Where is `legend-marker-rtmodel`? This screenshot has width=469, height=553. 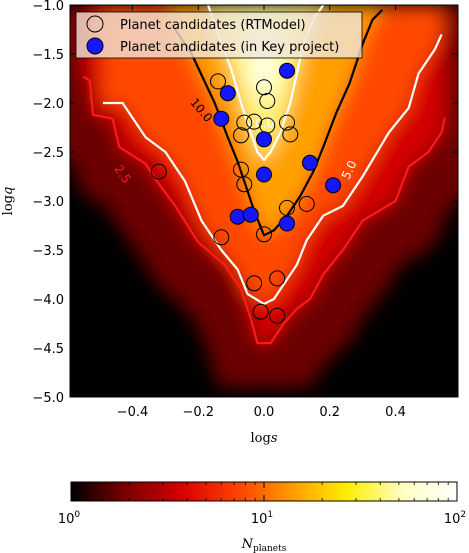
legend-marker-rtmodel is located at coordinates (95, 24).